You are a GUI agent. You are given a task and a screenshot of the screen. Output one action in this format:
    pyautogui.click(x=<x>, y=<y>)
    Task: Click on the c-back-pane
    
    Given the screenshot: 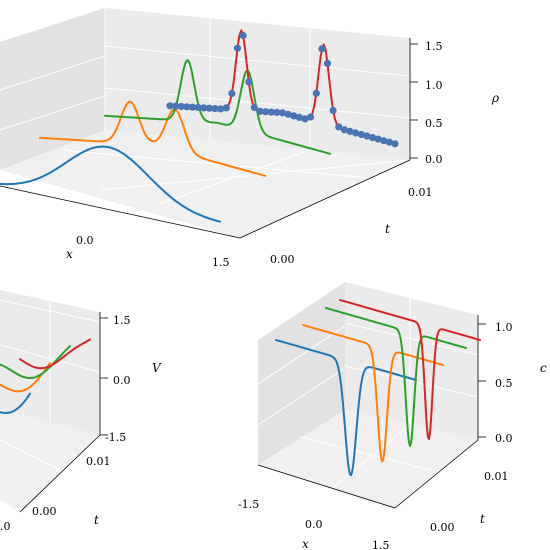 What is the action you would take?
    pyautogui.click(x=411, y=361)
    